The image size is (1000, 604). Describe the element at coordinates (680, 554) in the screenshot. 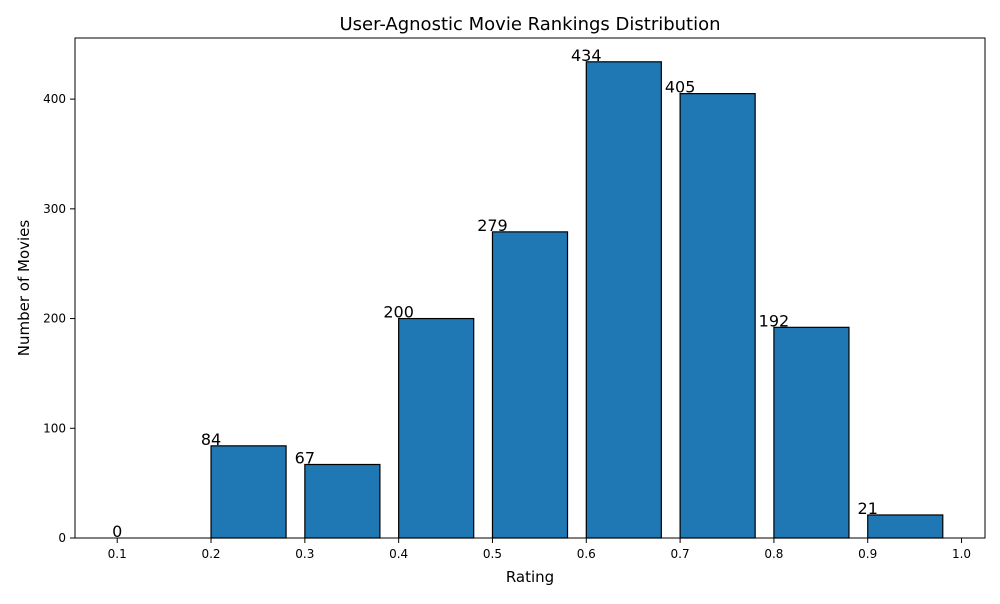

I see `x-tick-label: 0.7` at that location.